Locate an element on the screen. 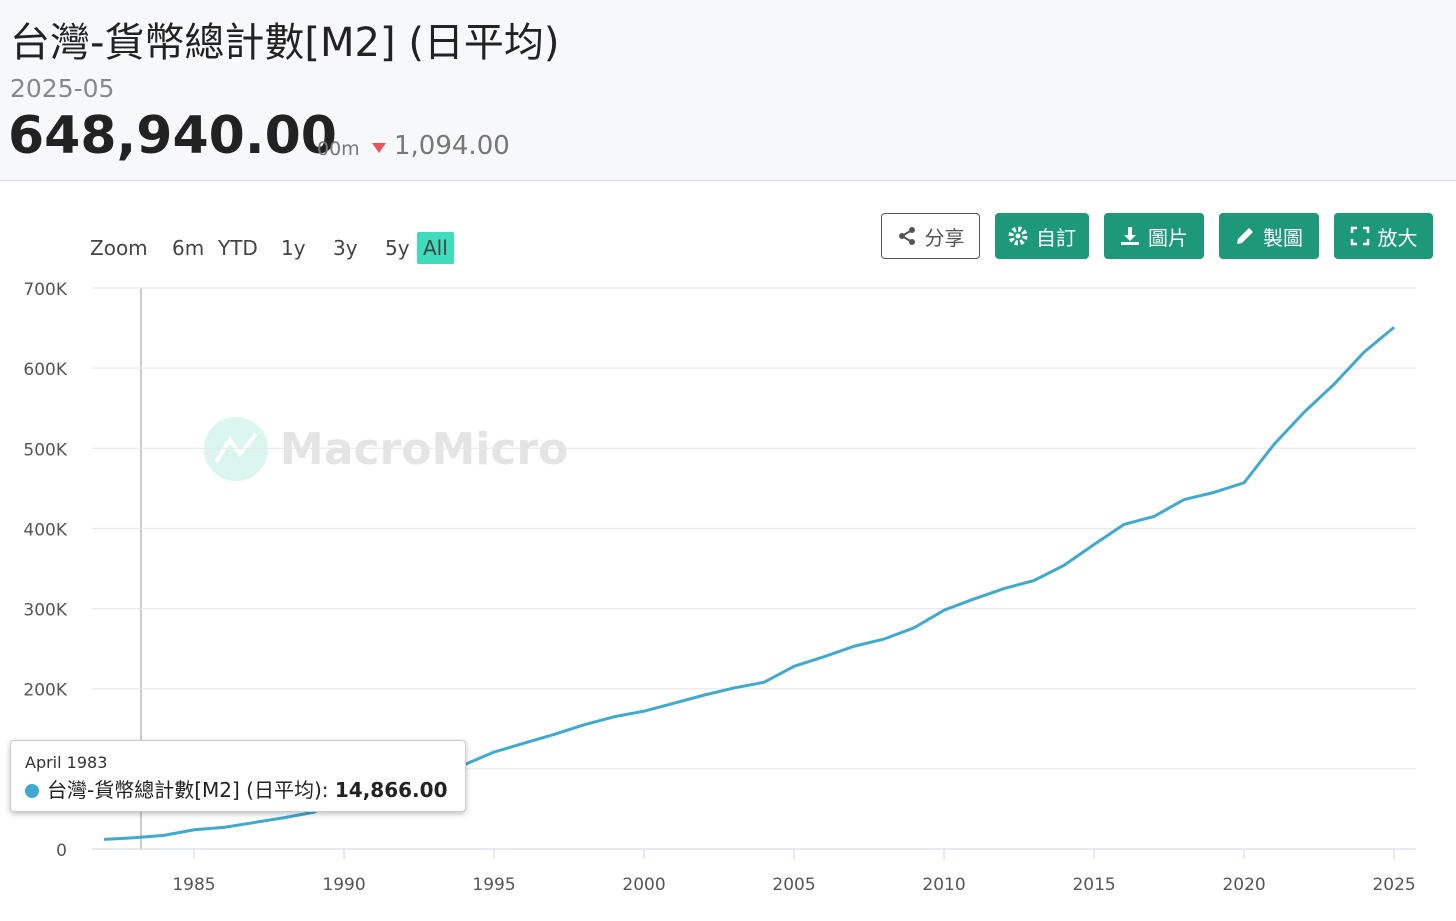 The height and width of the screenshot is (921, 1456). tooltip-marker is located at coordinates (32, 791).